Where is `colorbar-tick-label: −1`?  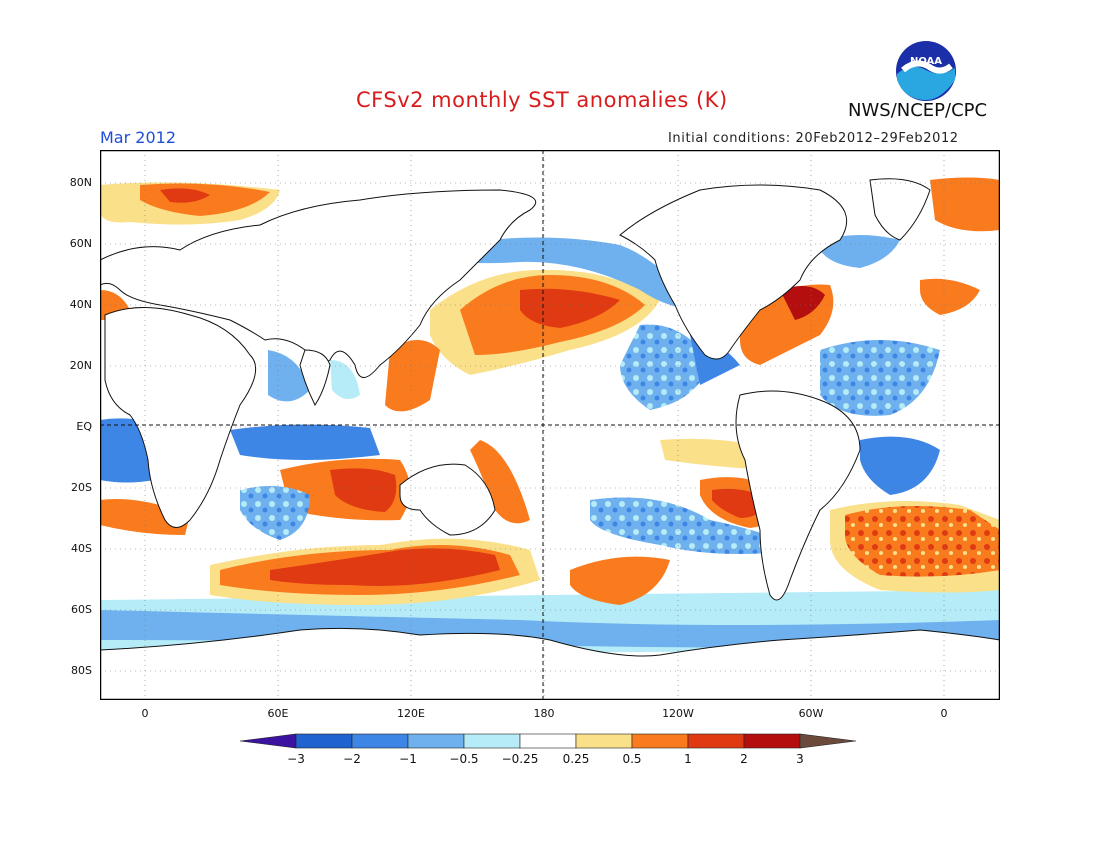 colorbar-tick-label: −1 is located at coordinates (408, 759).